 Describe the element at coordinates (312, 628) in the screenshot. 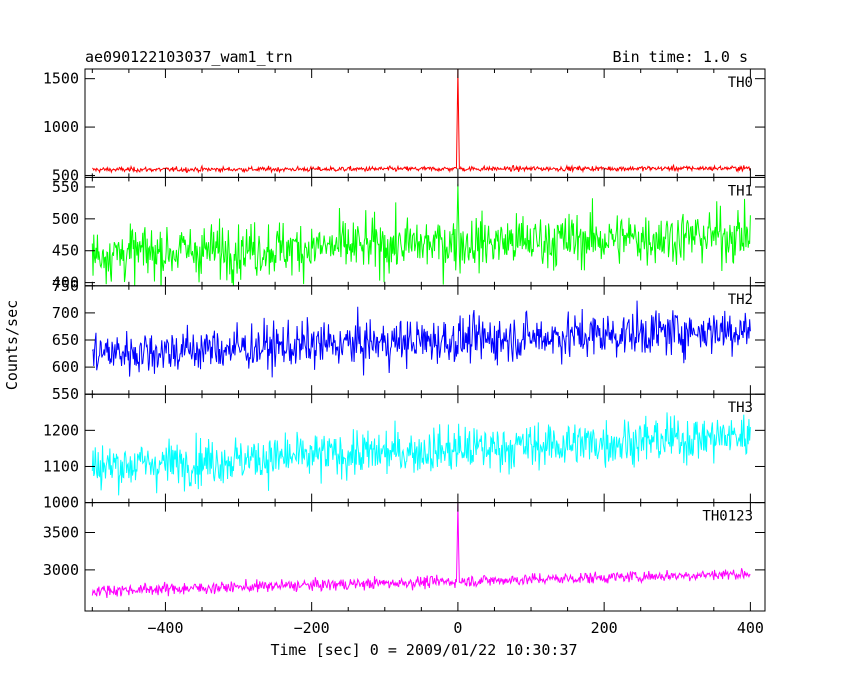

I see `x-tick-label: −200` at that location.